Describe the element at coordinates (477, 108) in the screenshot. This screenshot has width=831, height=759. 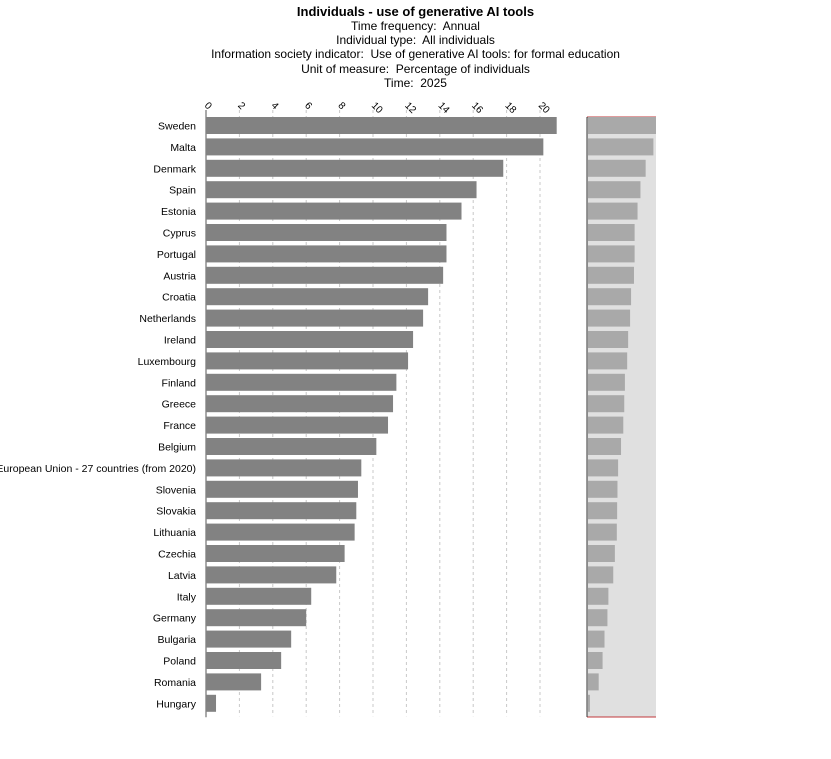
I see `x-tick-label: 16` at that location.